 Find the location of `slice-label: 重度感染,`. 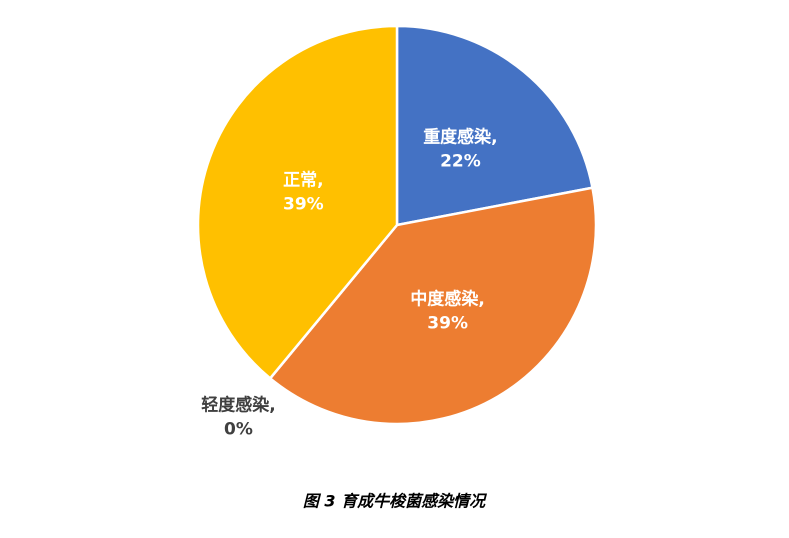

slice-label: 重度感染, is located at coordinates (460, 136).